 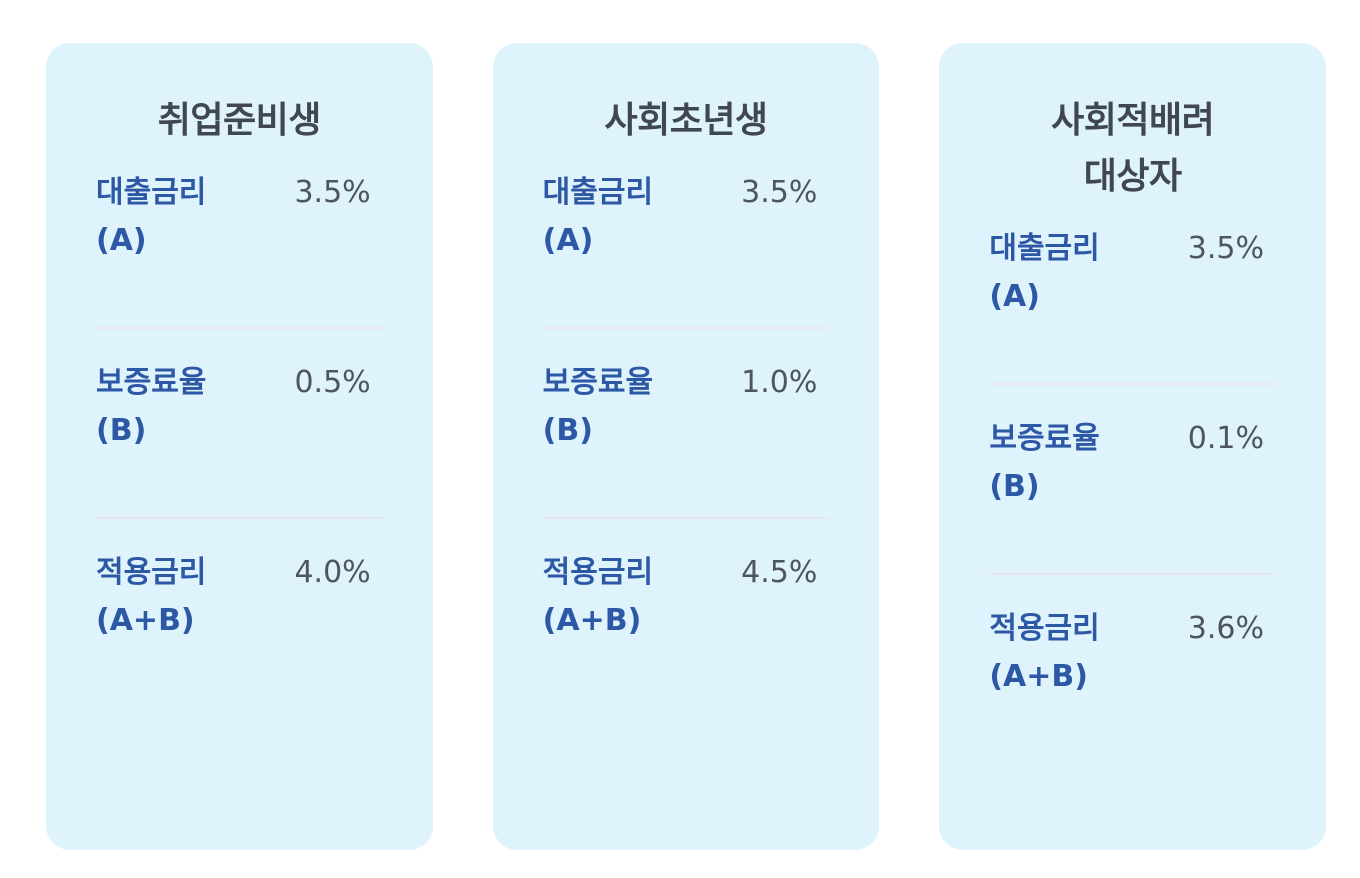 I want to click on rate-value: 3.6%, so click(x=1226, y=628).